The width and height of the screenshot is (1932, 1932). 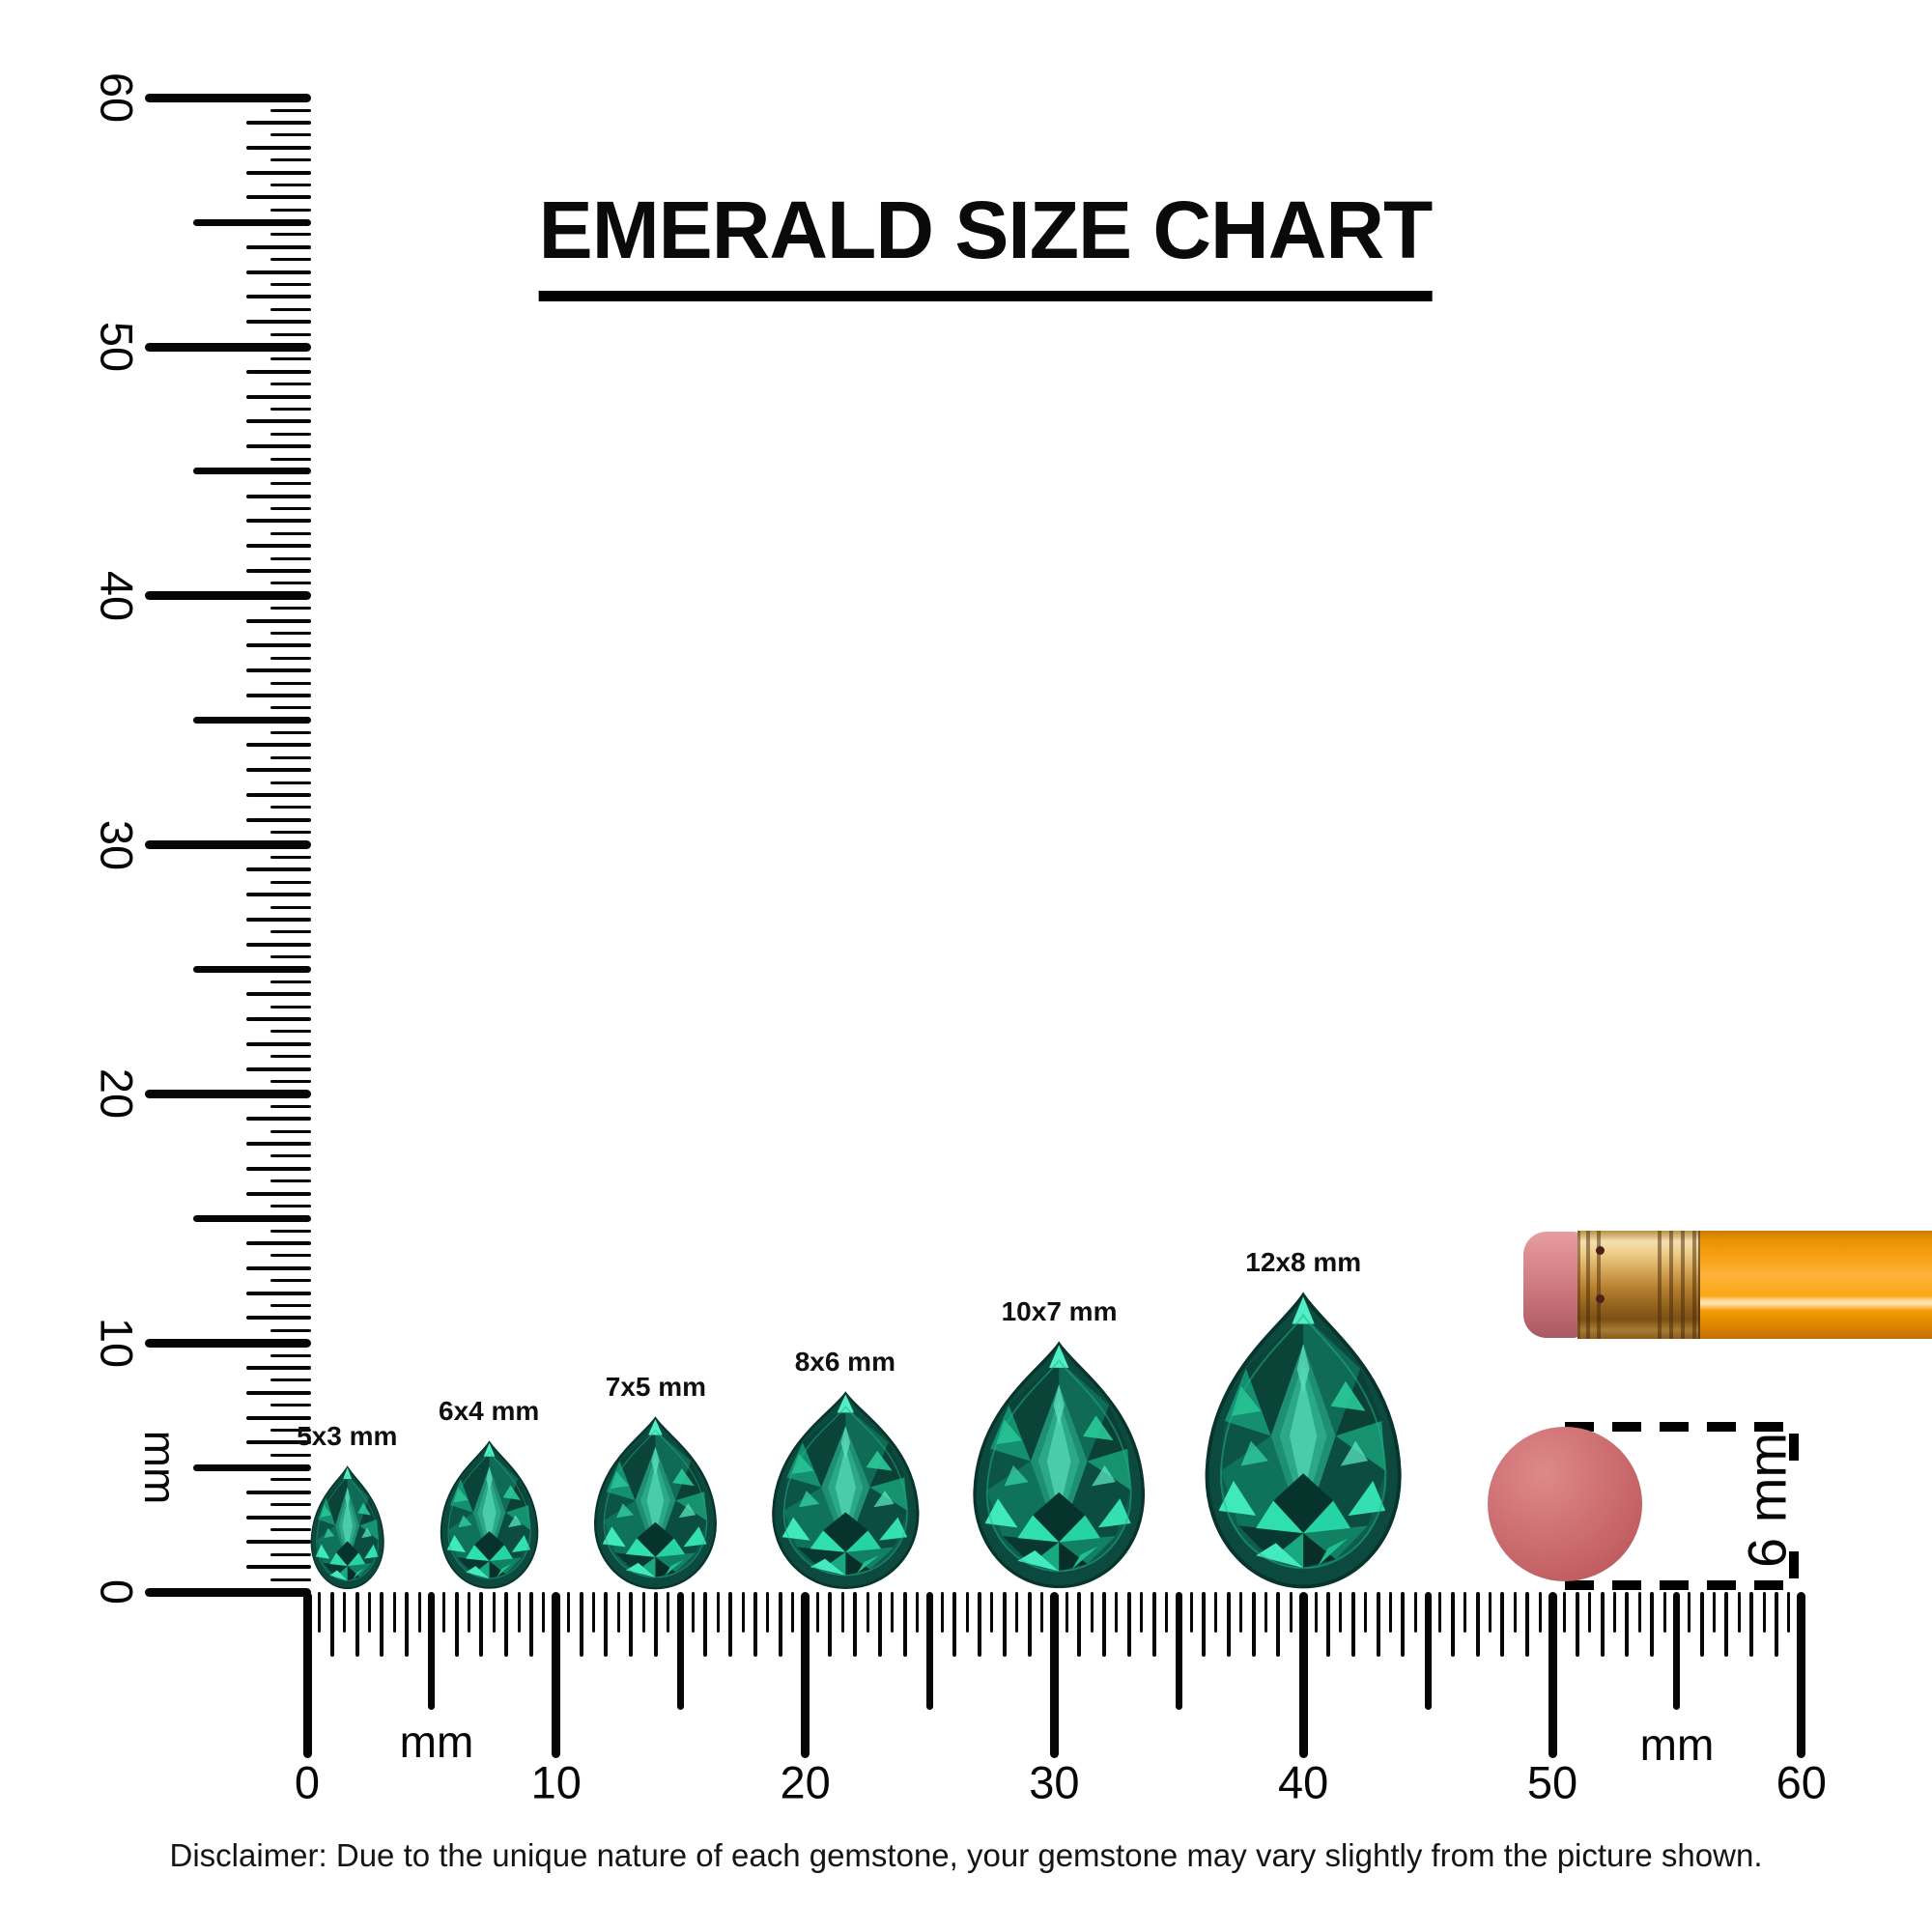 What do you see at coordinates (1059, 1311) in the screenshot?
I see `gem-size-label: 10x7 mm` at bounding box center [1059, 1311].